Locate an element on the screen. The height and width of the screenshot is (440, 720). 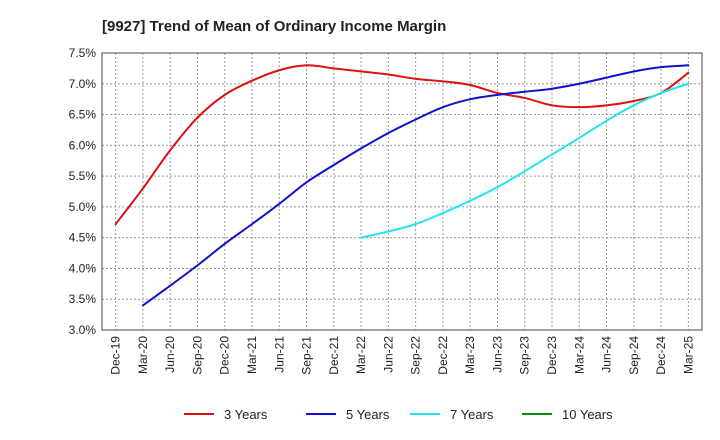
legend-label: 3 Years is located at coordinates (246, 414).